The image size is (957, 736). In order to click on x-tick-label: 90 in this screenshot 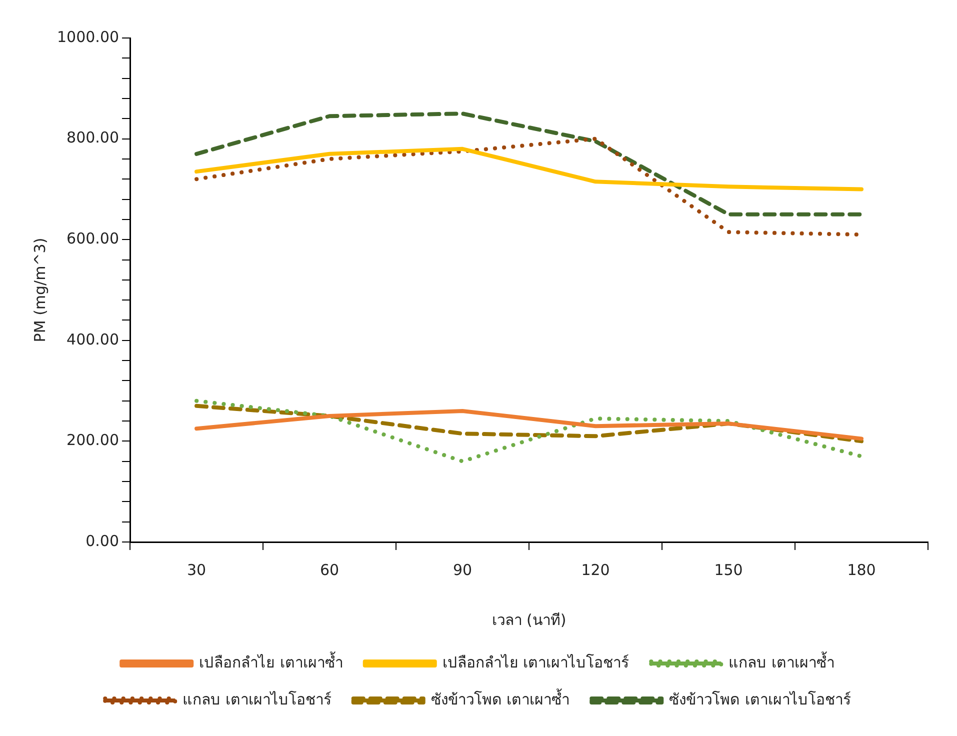, I will do `click(462, 569)`.